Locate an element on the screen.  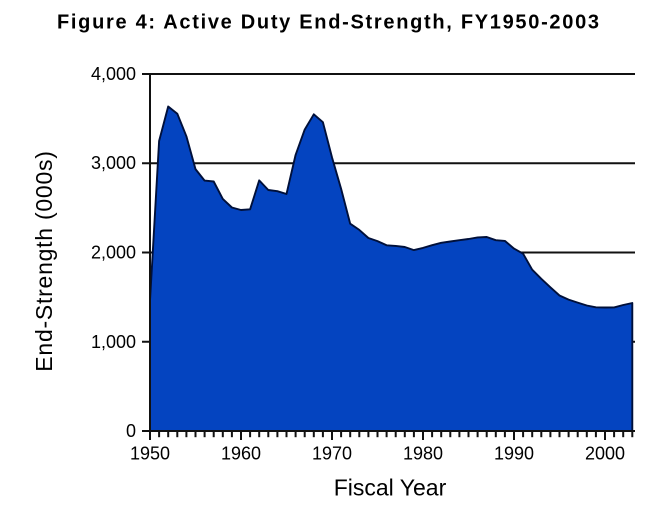
svg-text: 1980 is located at coordinates (423, 454).